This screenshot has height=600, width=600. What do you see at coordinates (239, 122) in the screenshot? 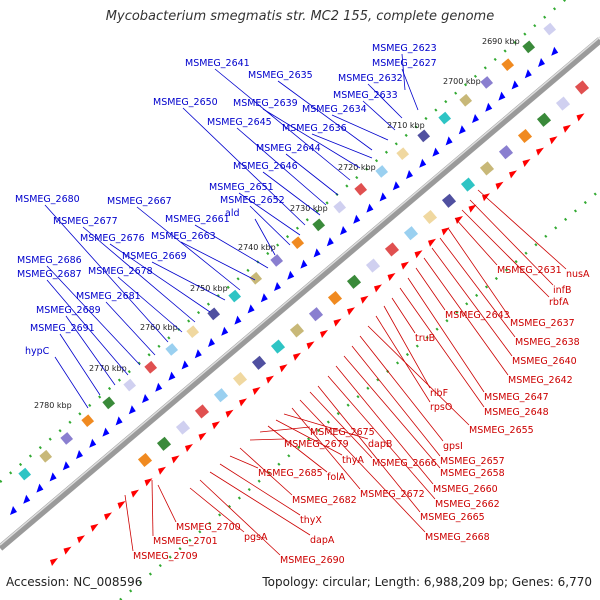
I see `forward-gene-label: MSMEG_2645` at bounding box center [239, 122].